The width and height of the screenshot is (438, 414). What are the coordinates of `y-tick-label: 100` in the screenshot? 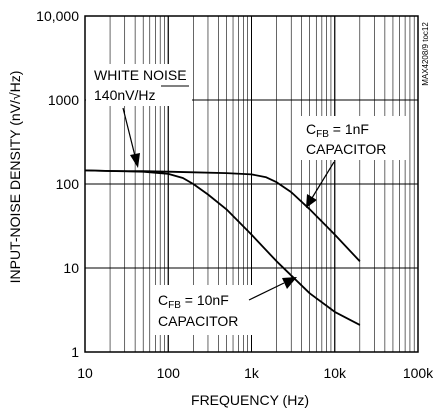 It's located at (68, 184).